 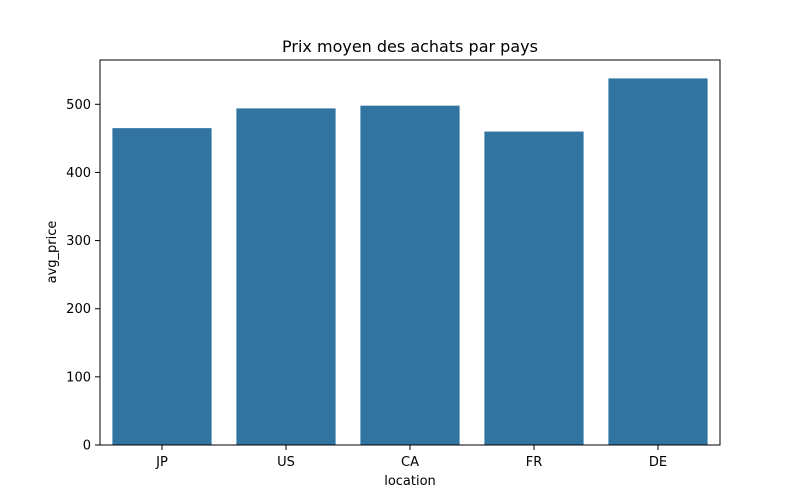 What do you see at coordinates (78, 105) in the screenshot?
I see `y-tick-label: 500` at bounding box center [78, 105].